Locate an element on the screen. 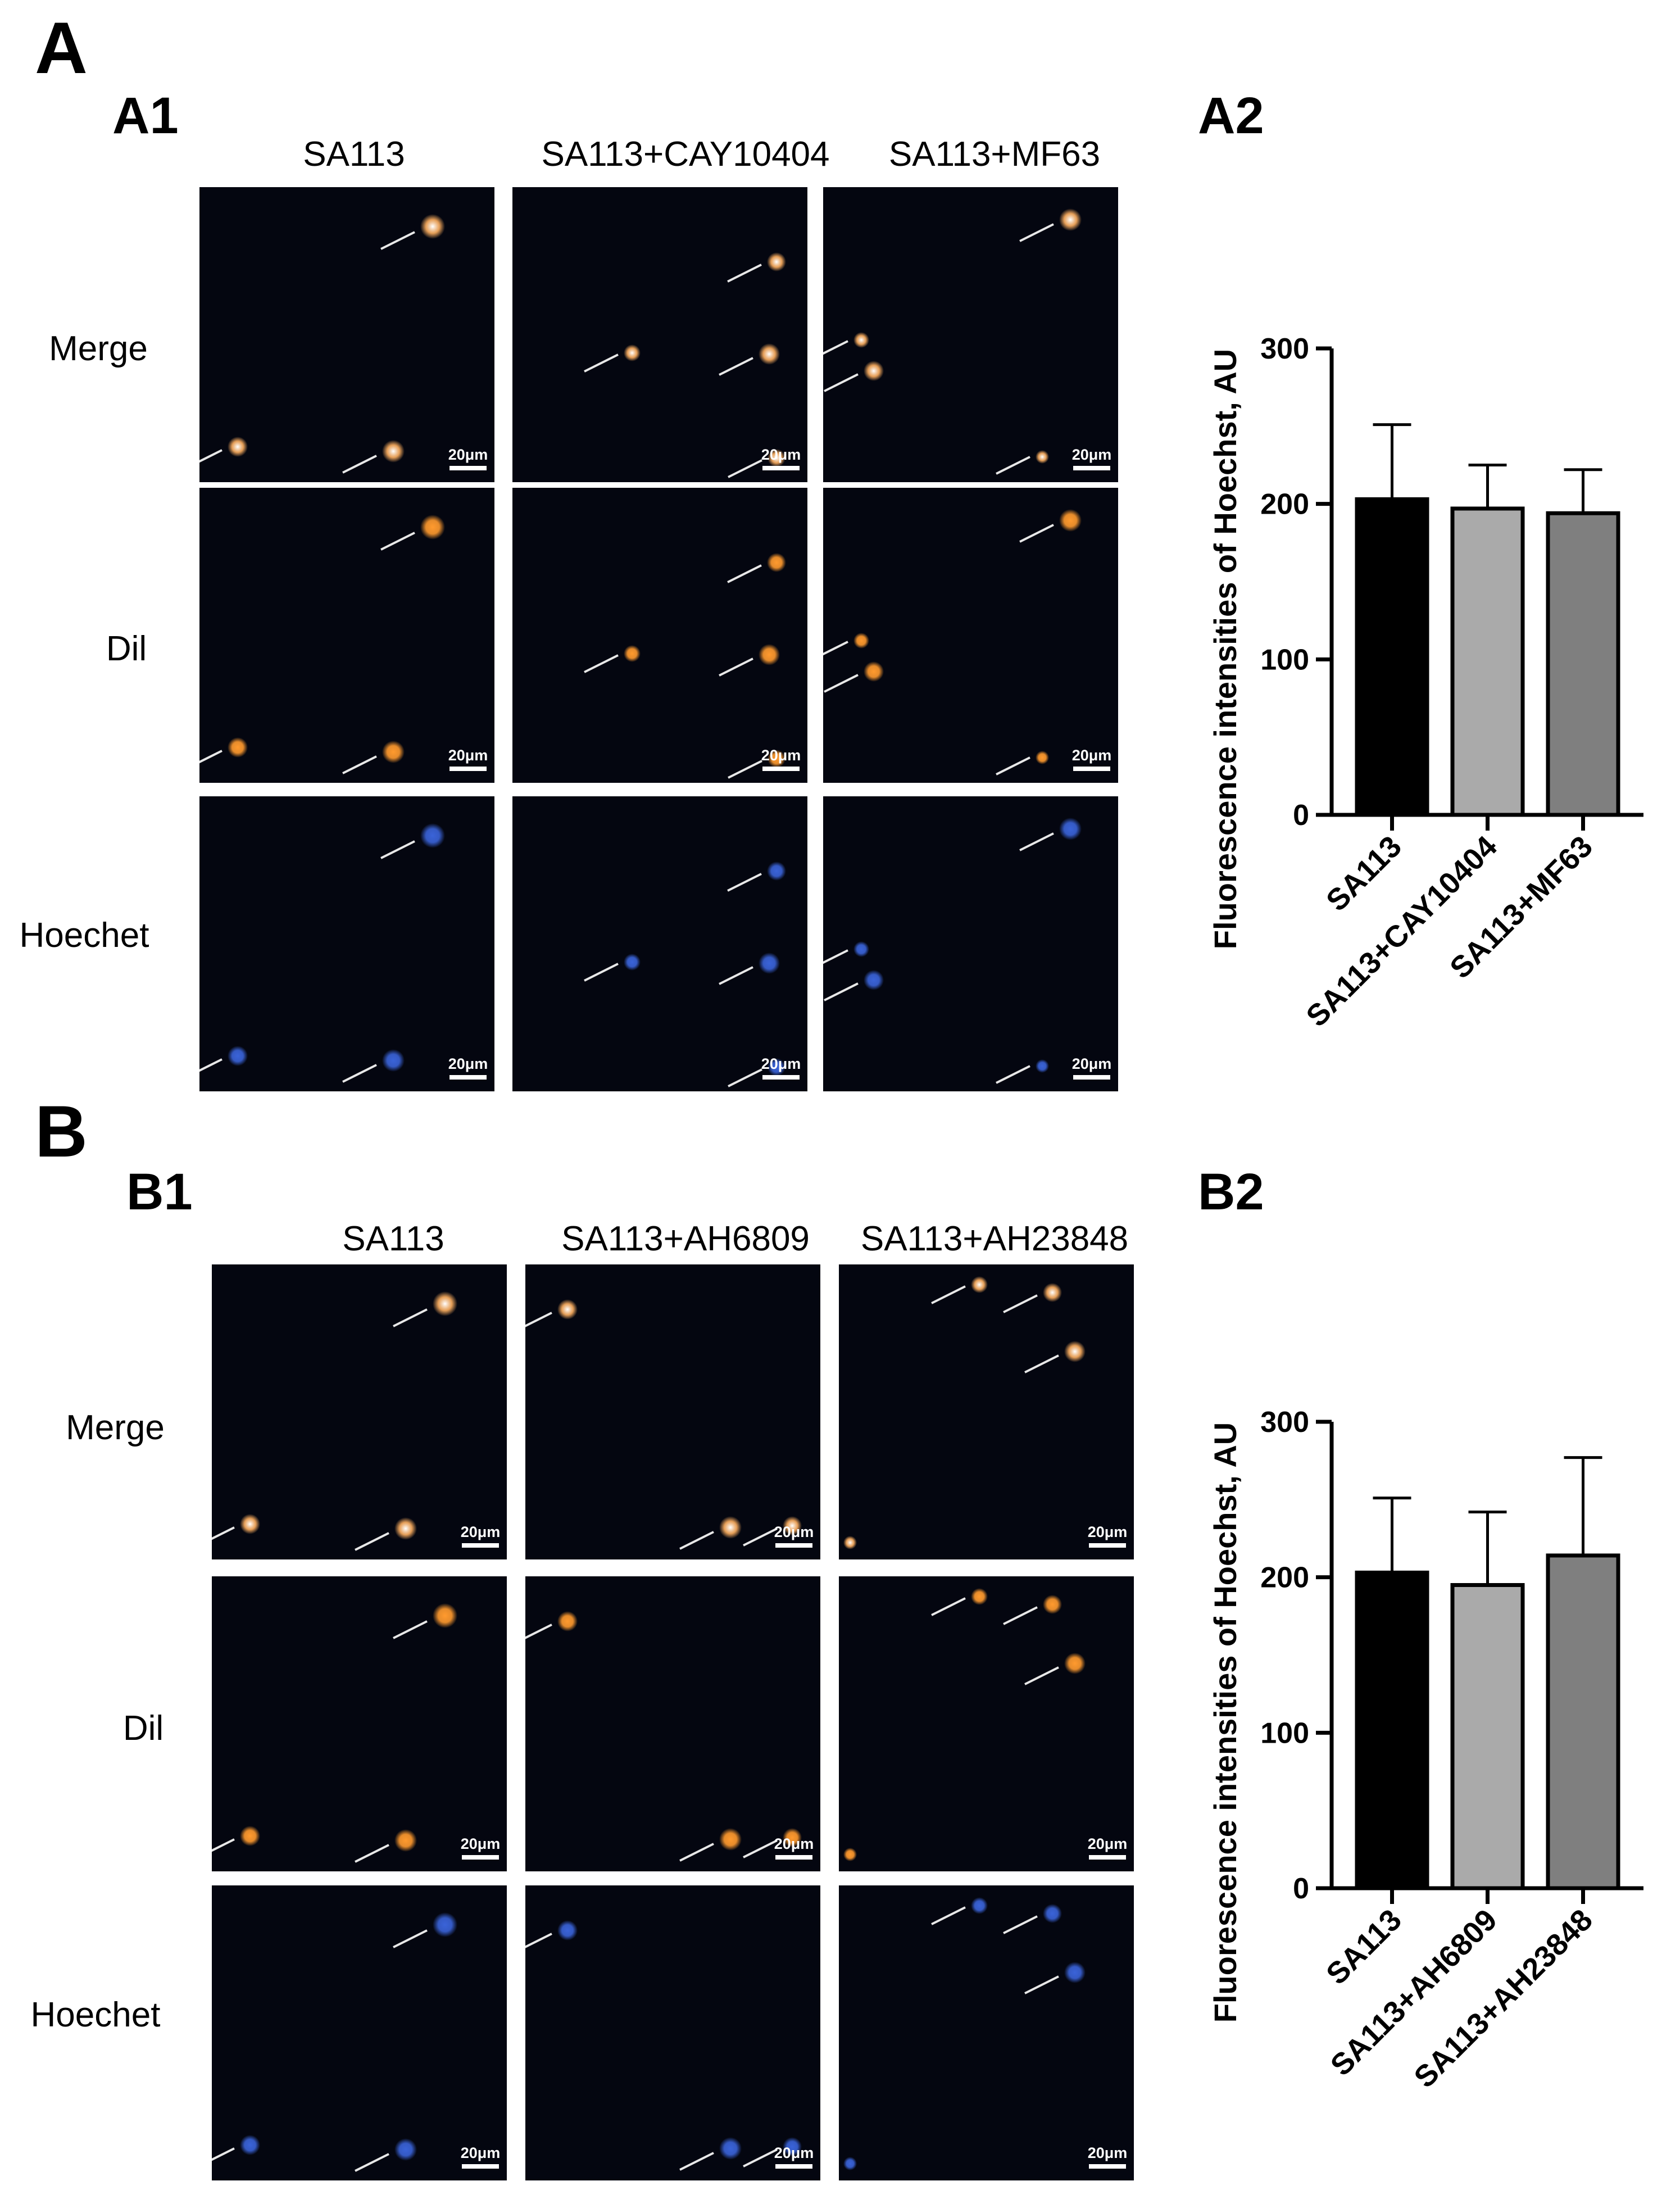 The width and height of the screenshot is (1680, 2190). row-label-dil-b: Dil is located at coordinates (143, 1728).